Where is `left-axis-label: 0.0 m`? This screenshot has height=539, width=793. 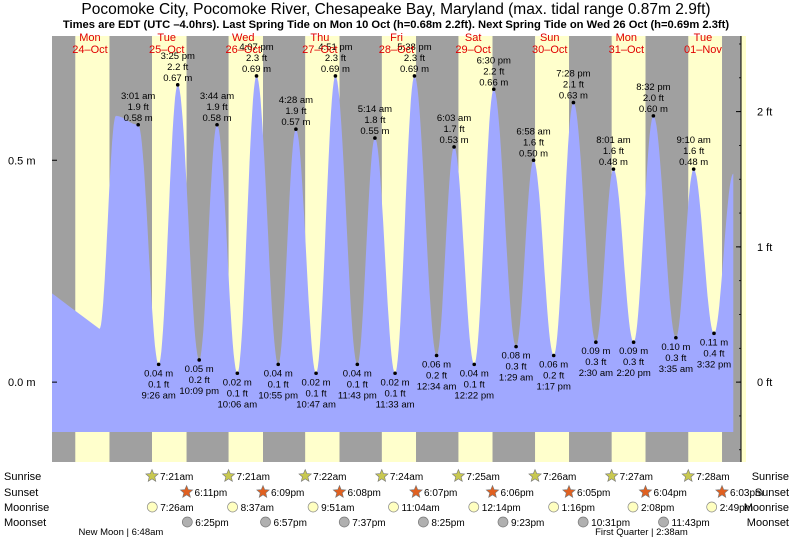 left-axis-label: 0.0 m is located at coordinates (22, 383).